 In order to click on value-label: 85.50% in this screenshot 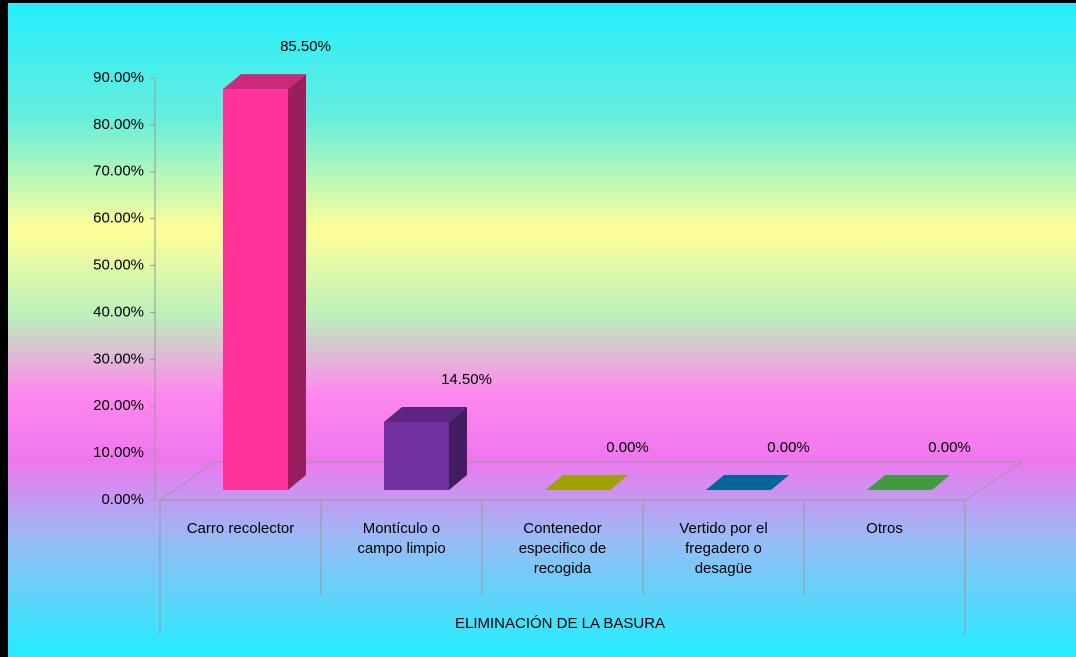, I will do `click(305, 46)`.